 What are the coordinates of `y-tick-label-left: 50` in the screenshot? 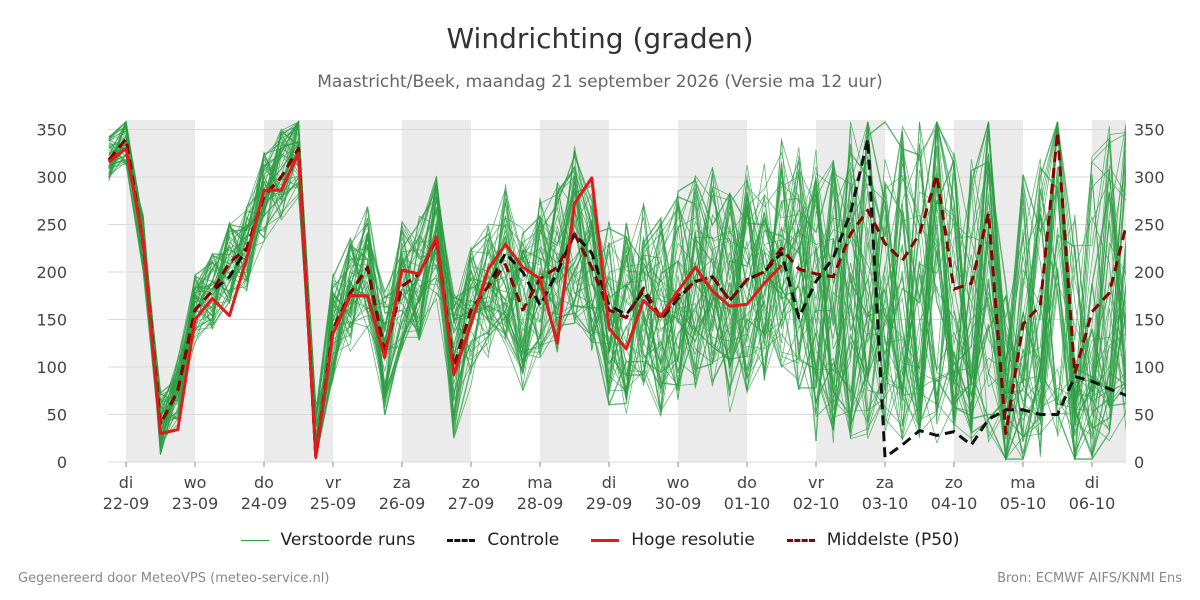 It's located at (57, 415).